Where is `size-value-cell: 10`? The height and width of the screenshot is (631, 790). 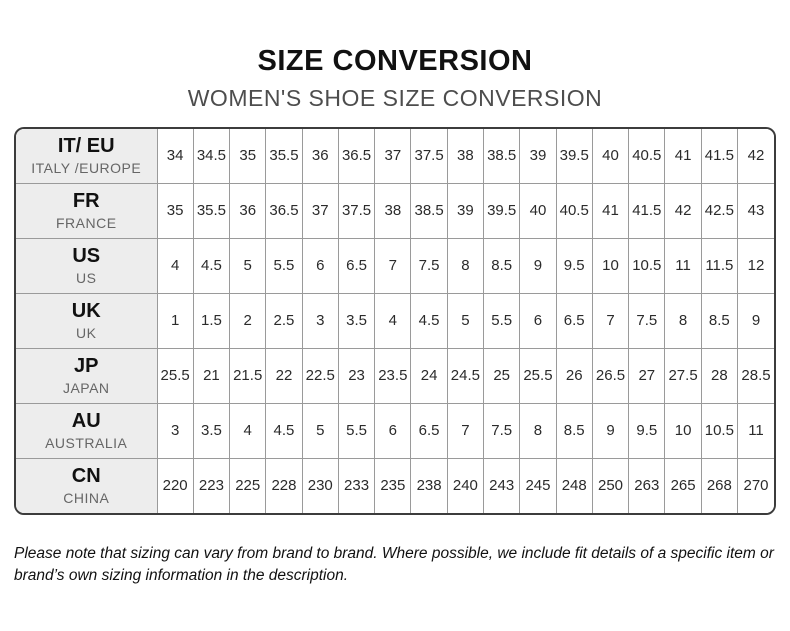 size-value-cell: 10 is located at coordinates (683, 430).